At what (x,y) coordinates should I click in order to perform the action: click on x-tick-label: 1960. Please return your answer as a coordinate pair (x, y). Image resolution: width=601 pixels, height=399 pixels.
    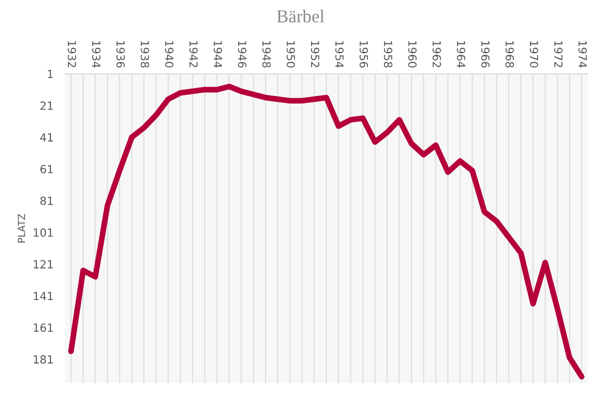
    Looking at the image, I should click on (412, 54).